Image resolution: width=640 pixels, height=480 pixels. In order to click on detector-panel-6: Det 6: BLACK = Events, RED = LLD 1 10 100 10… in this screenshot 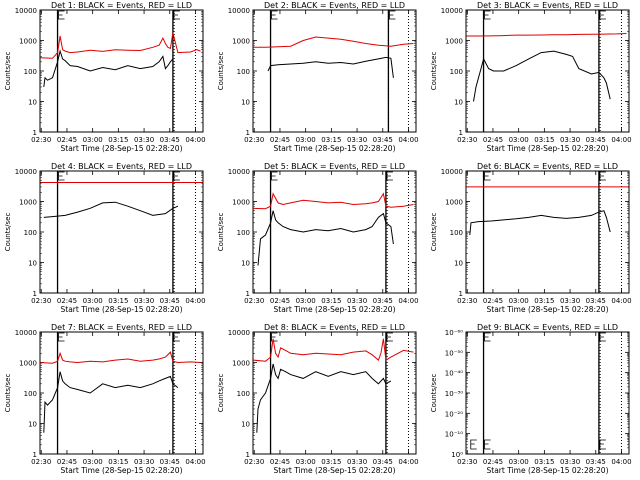, I will do `click(531, 238)`.